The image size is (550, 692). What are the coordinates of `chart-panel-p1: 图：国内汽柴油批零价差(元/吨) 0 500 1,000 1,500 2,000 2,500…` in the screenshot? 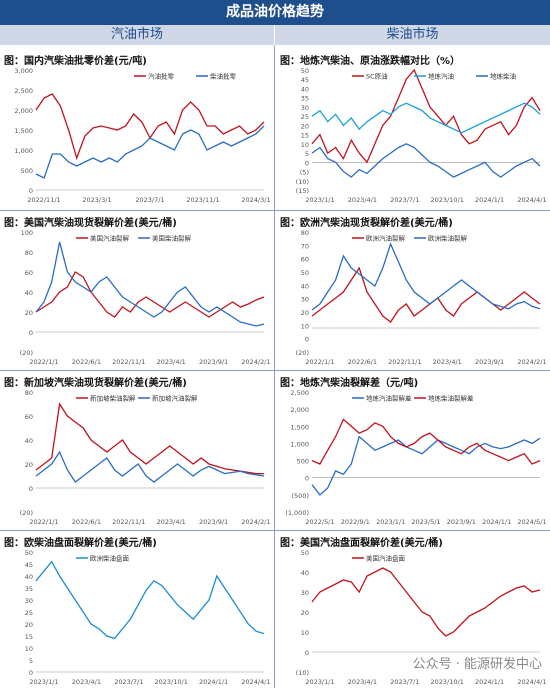 It's located at (137, 130).